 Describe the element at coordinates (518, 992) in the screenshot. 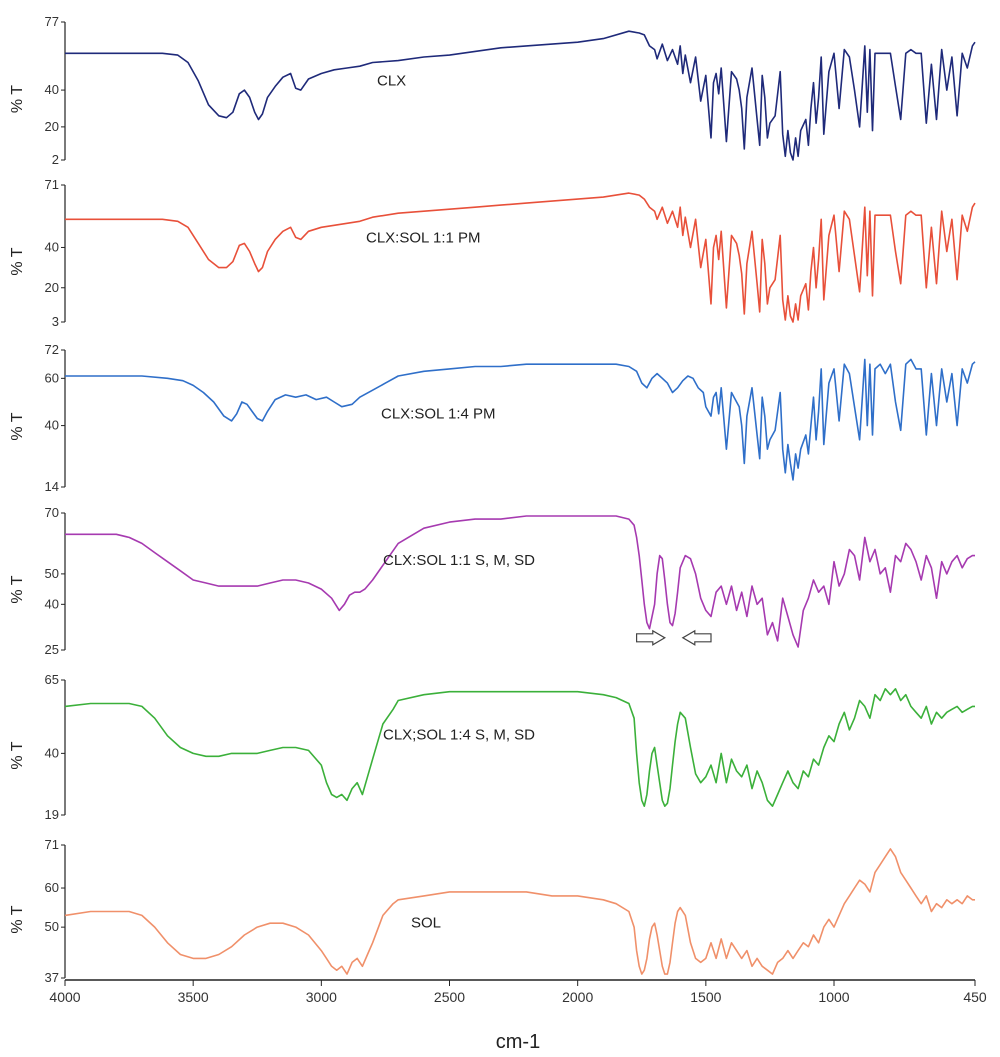

I see `x-axis: 4000 3500 3000 2500 2000 1500 1000 450` at that location.